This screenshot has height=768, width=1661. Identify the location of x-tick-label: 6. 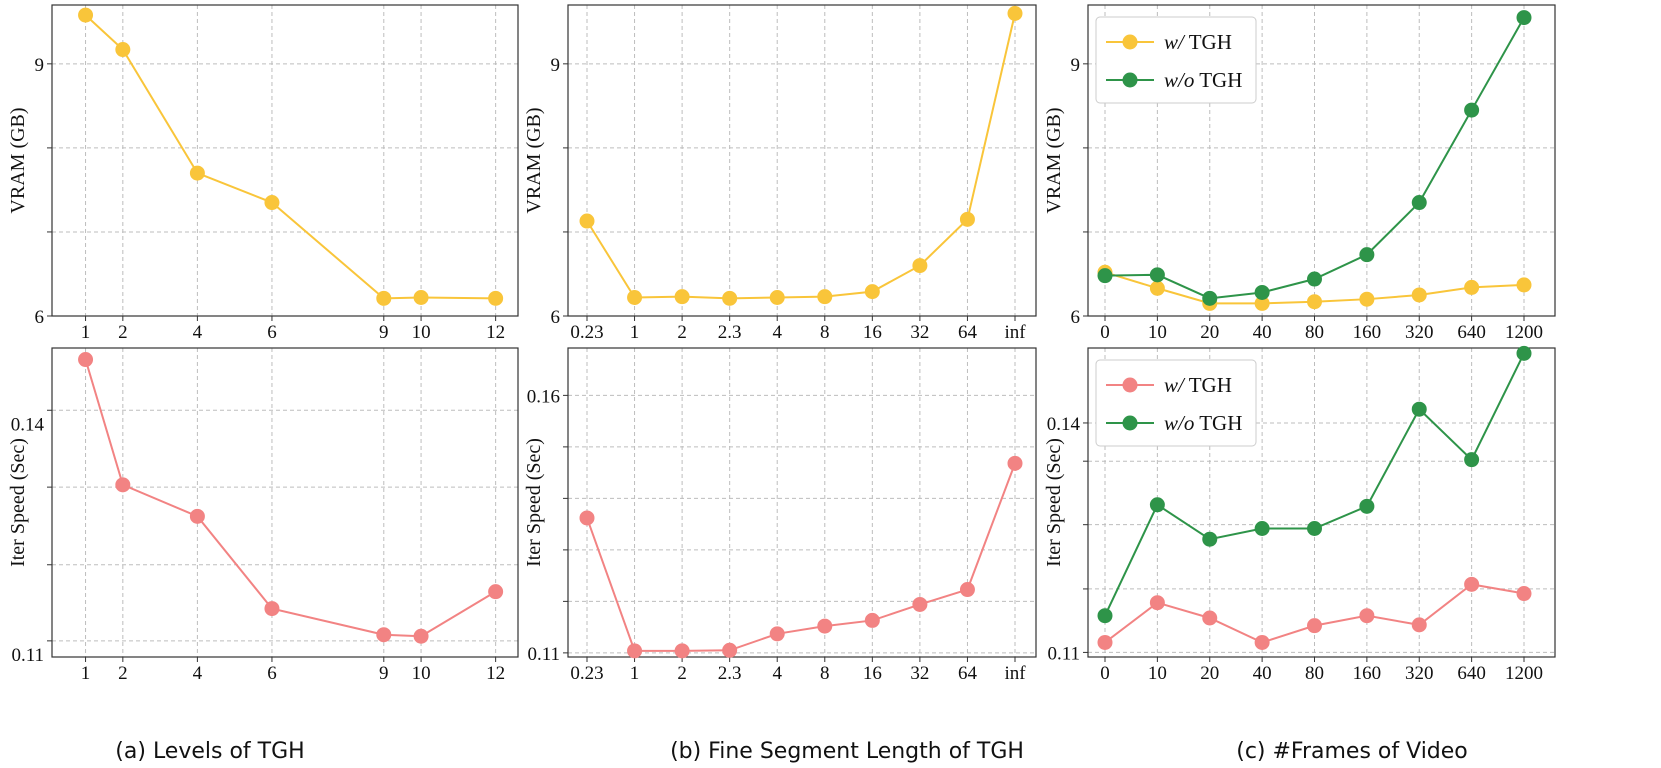
(272, 673).